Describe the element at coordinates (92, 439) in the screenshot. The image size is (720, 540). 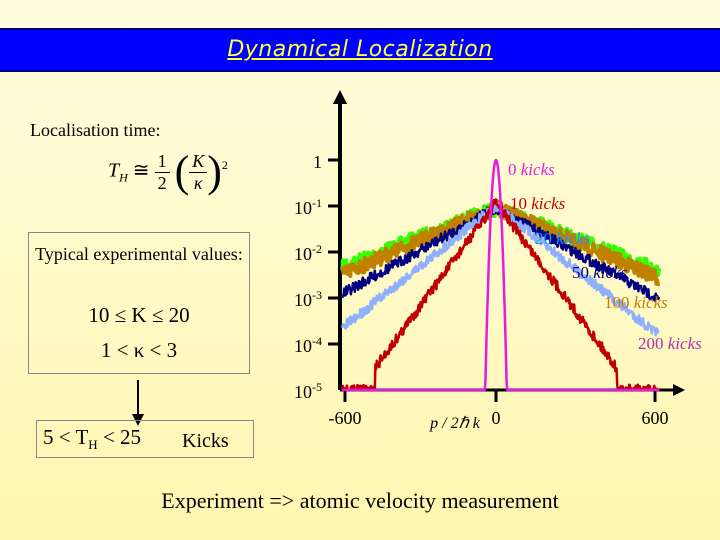
I see `th-range: 5 < TH < 25` at that location.